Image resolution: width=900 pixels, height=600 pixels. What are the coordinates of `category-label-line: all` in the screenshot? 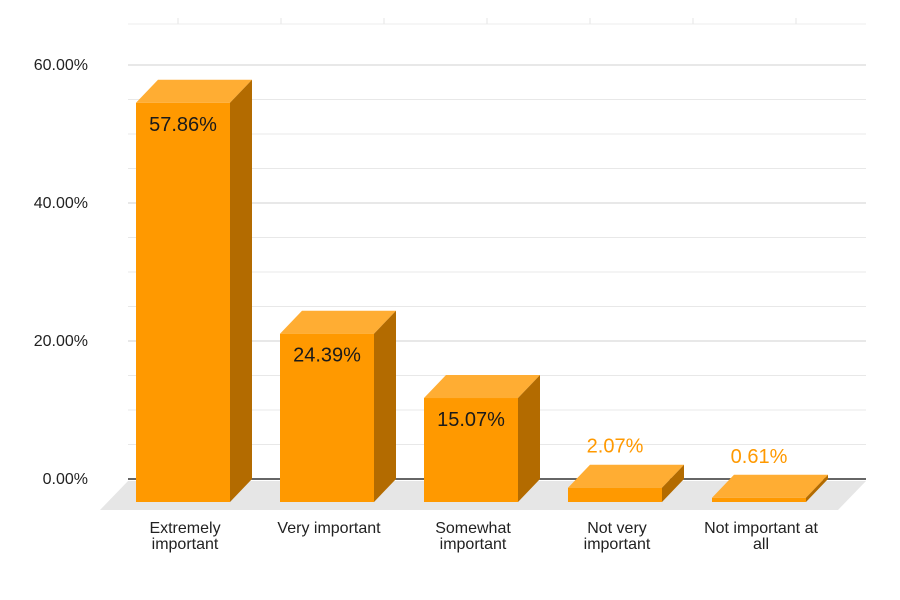 It's located at (761, 544).